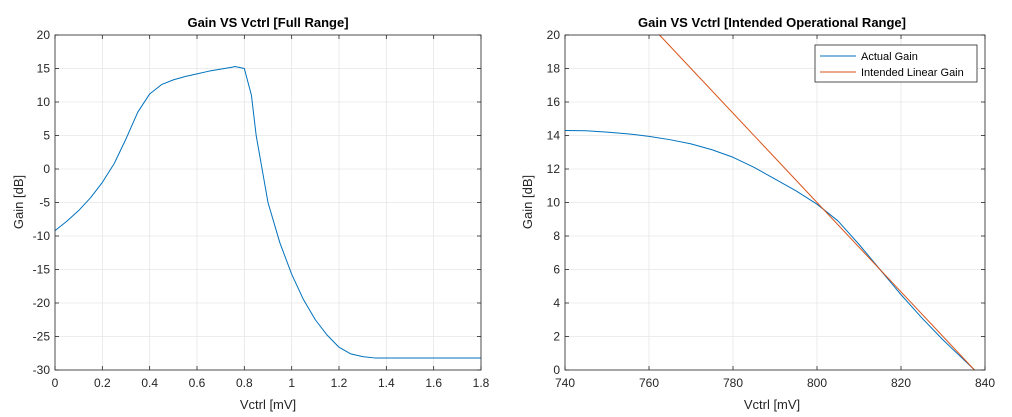 The width and height of the screenshot is (1012, 417). I want to click on y-tick-label: 18, so click(554, 69).